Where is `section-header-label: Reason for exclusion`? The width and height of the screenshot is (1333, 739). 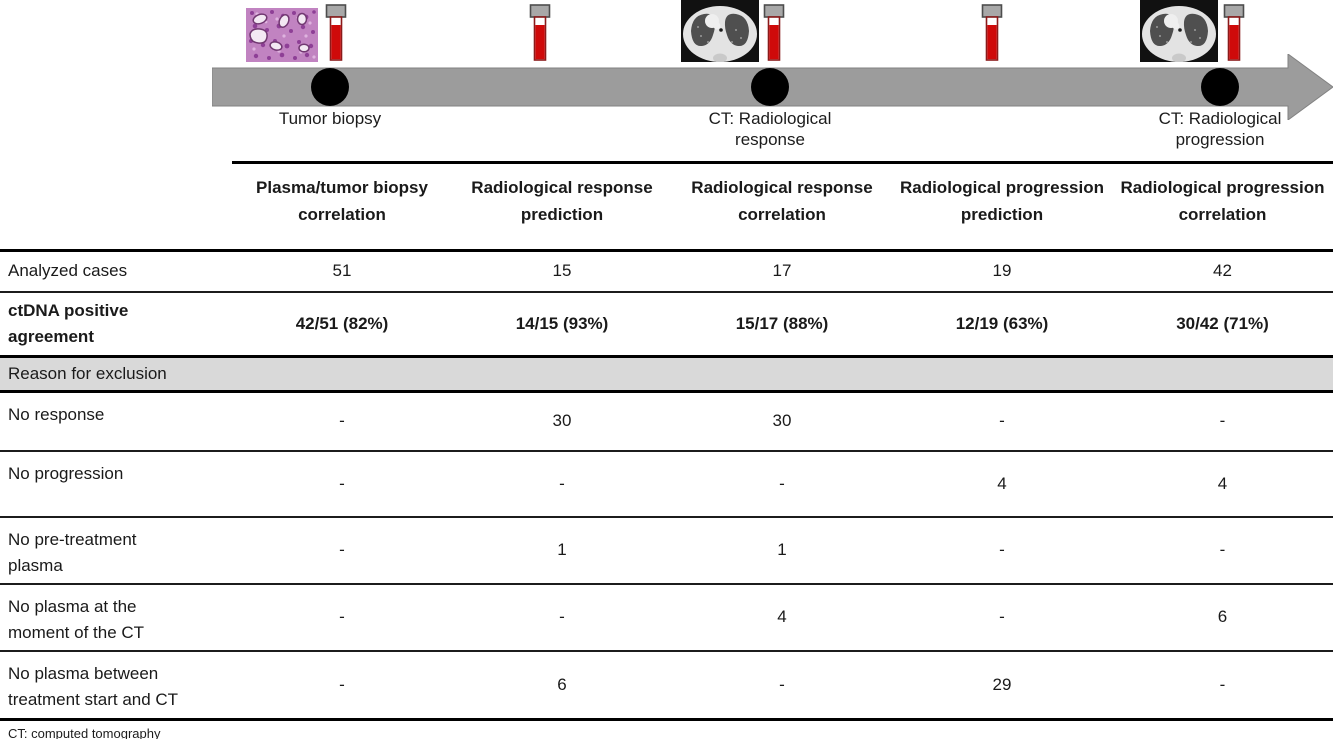
section-header-label: Reason for exclusion is located at coordinates (666, 374).